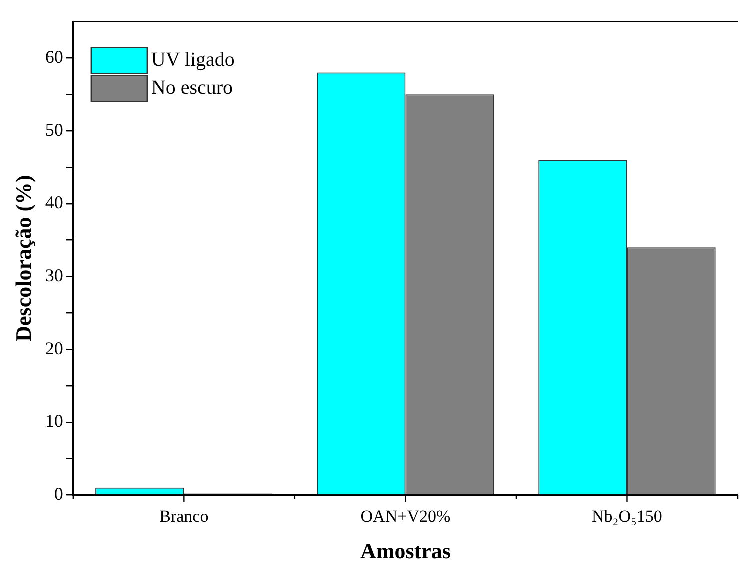  Describe the element at coordinates (54, 56) in the screenshot. I see `y-tick-label: 60` at that location.